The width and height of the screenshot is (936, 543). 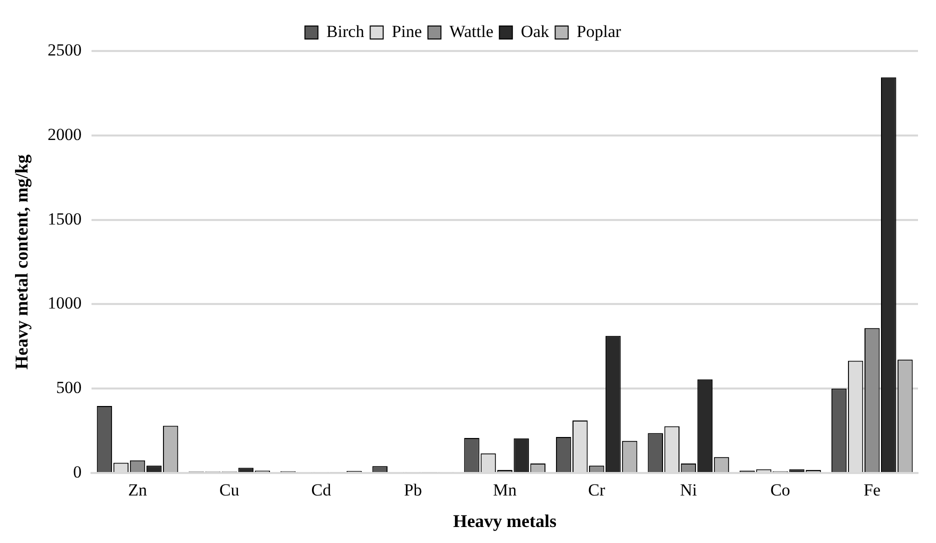 I want to click on legend-label: Birch, so click(x=345, y=31).